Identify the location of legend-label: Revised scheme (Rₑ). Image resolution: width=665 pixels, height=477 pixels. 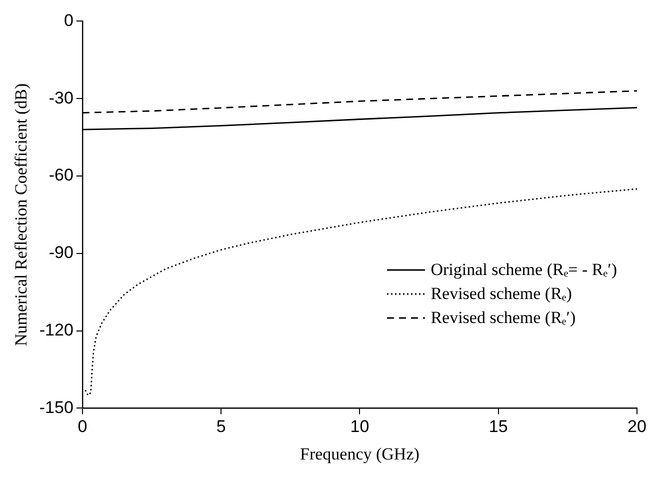
(501, 294).